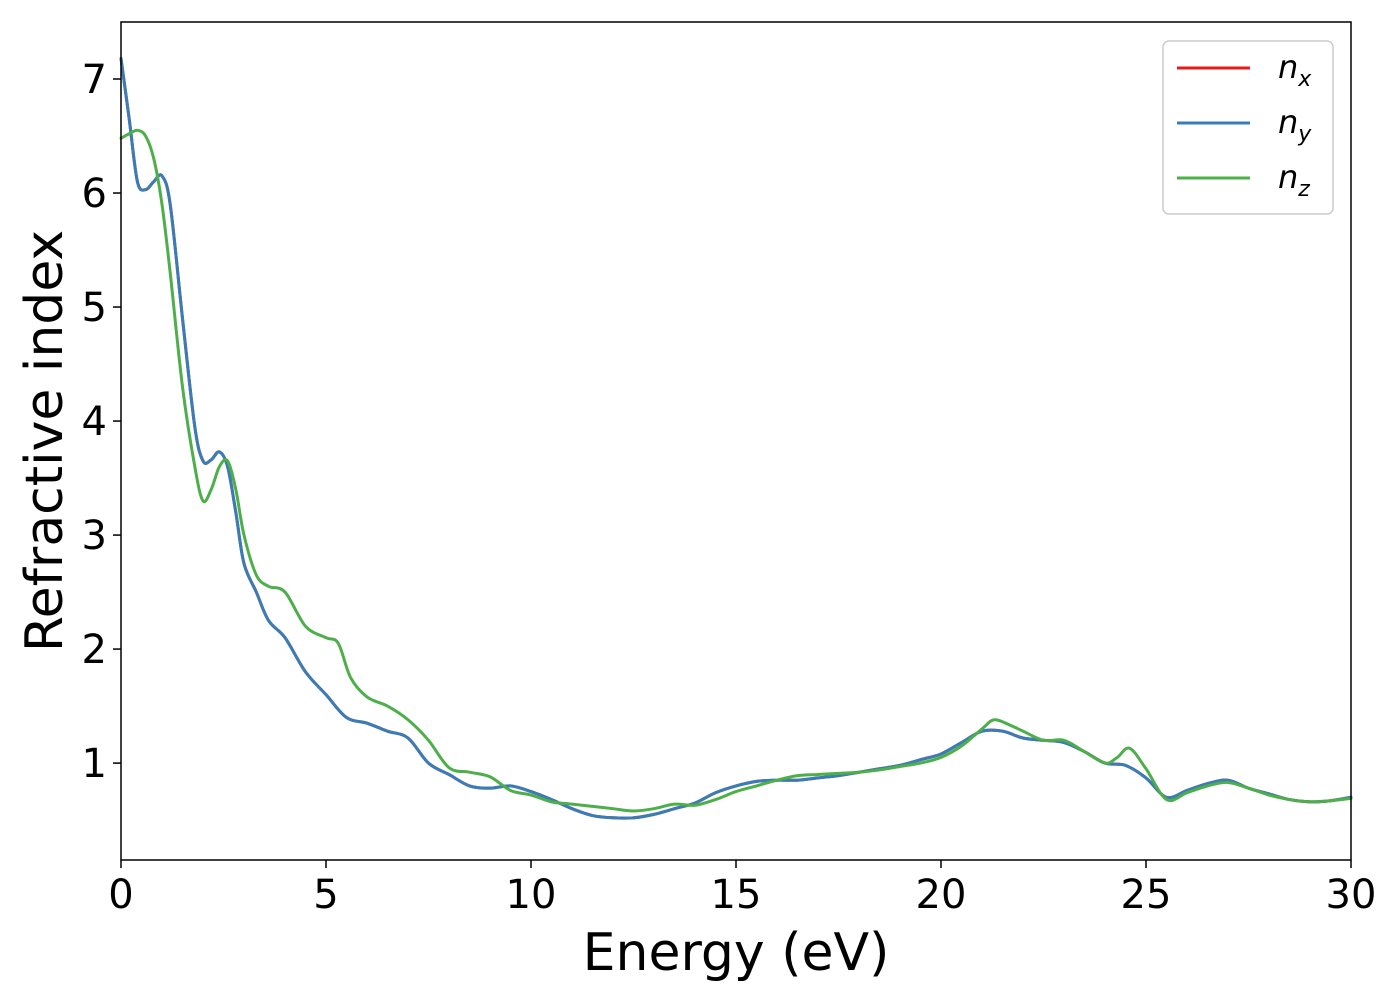 The image size is (1400, 1000). What do you see at coordinates (941, 895) in the screenshot?
I see `x-tick-label: 20` at bounding box center [941, 895].